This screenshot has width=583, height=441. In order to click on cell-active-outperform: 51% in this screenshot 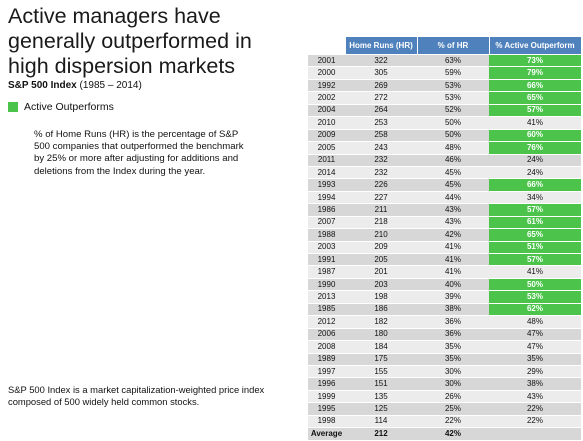, I will do `click(535, 247)`.